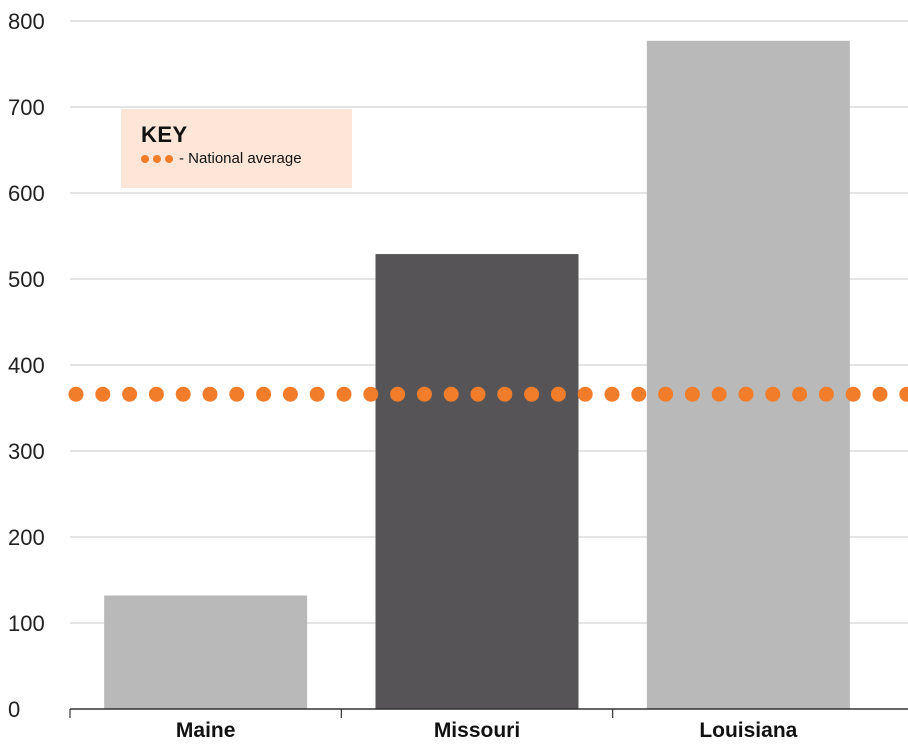 This screenshot has height=746, width=908. What do you see at coordinates (748, 730) in the screenshot?
I see `x-tick-label: Louisiana` at bounding box center [748, 730].